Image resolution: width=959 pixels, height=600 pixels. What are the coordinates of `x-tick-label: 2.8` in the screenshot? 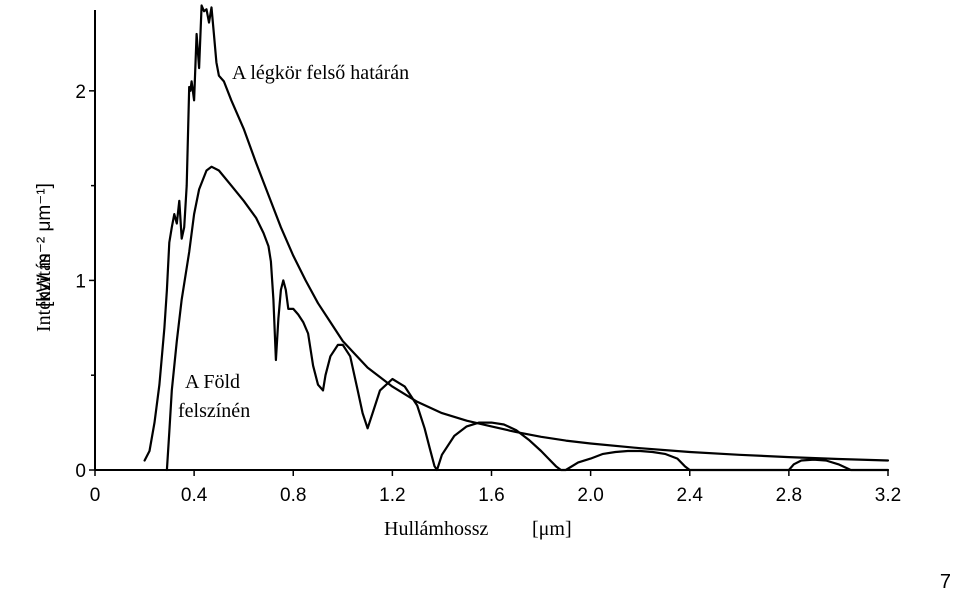 It's located at (789, 495).